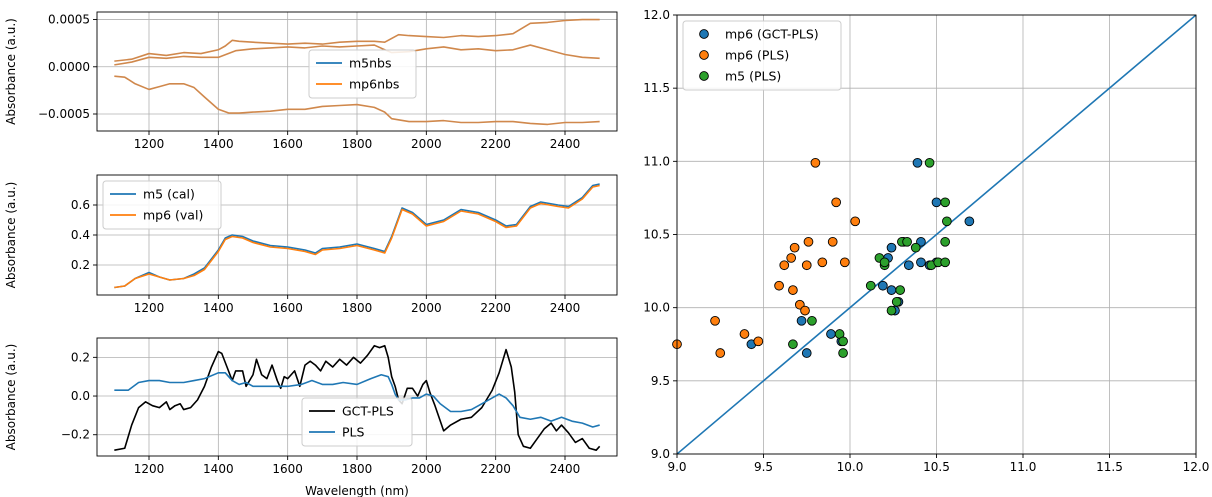 The height and width of the screenshot is (497, 1212). What do you see at coordinates (64, 114) in the screenshot?
I see `y-tick-label: −0.0005` at bounding box center [64, 114].